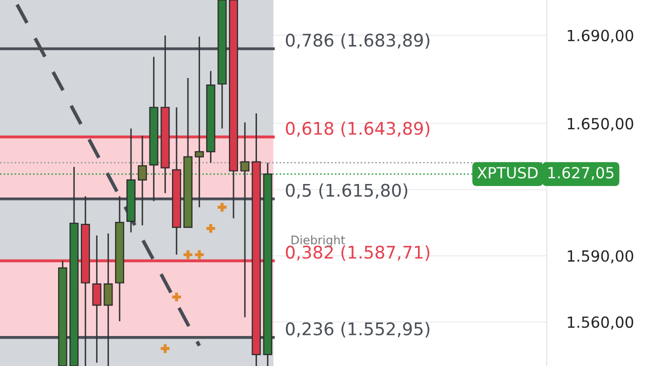  What do you see at coordinates (601, 257) in the screenshot?
I see `y-tick-label: 1.590,00` at bounding box center [601, 257].